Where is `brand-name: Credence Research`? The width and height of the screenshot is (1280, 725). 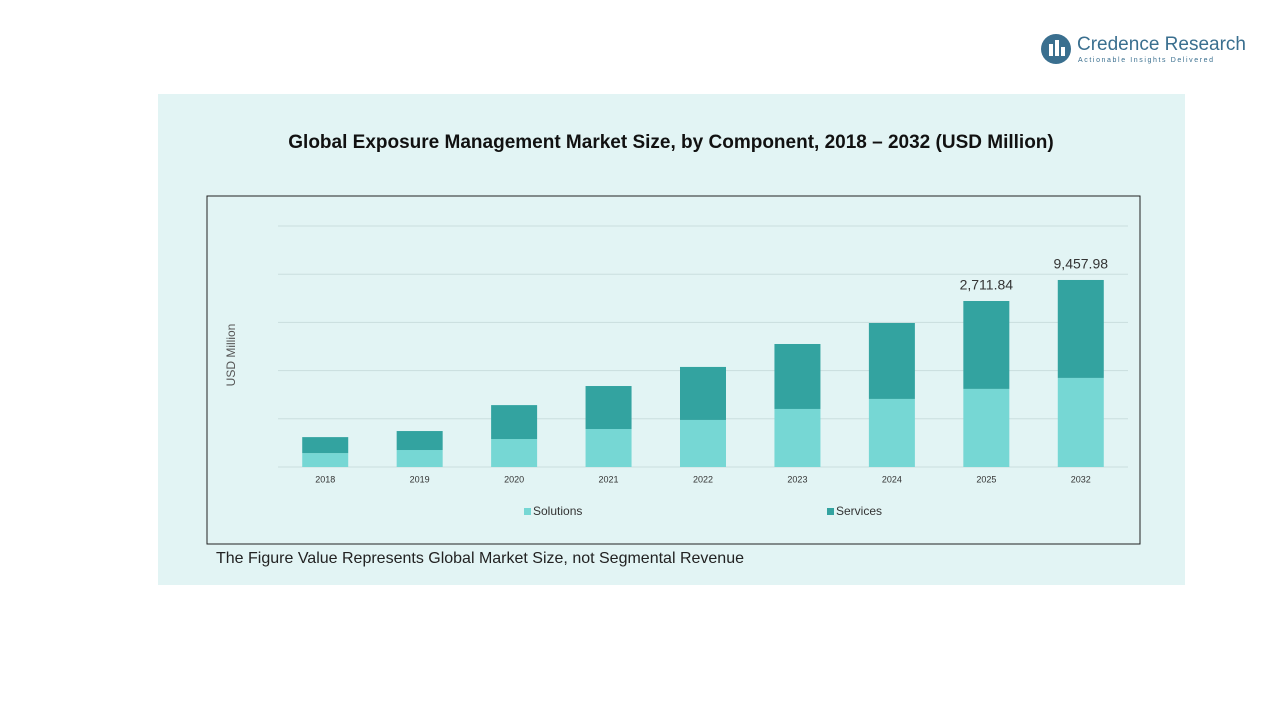 brand-name: Credence Research is located at coordinates (1161, 44).